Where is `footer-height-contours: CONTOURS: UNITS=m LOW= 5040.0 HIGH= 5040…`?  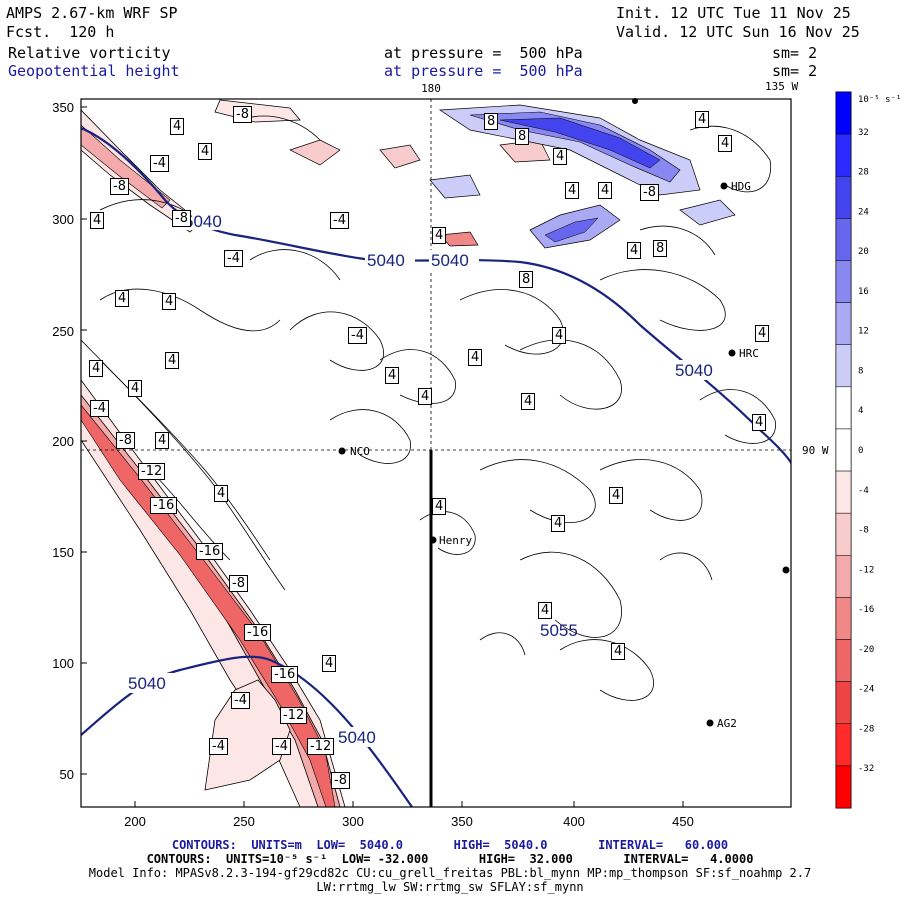
footer-height-contours: CONTOURS: UNITS=m LOW= 5040.0 HIGH= 5040… is located at coordinates (450, 845).